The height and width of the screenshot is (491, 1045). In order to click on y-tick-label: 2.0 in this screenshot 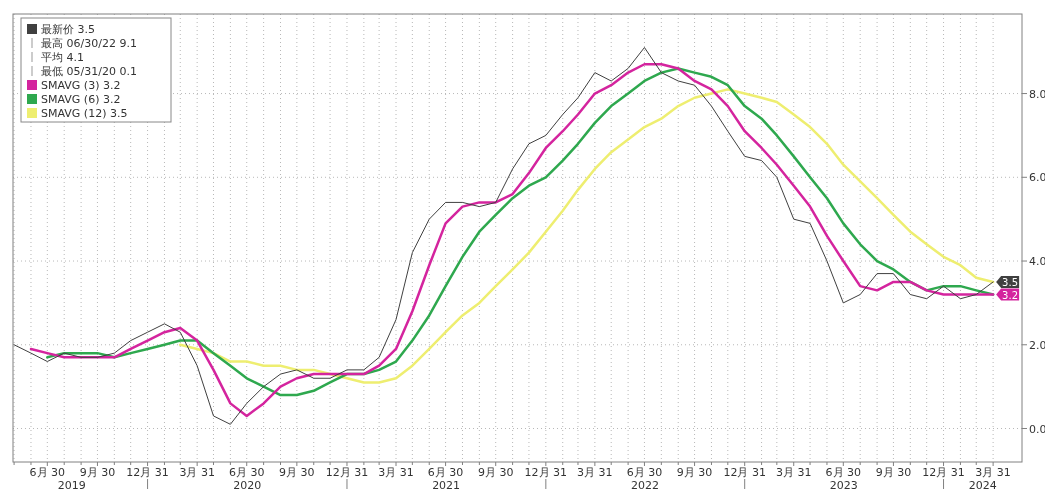, I will do `click(1037, 345)`.